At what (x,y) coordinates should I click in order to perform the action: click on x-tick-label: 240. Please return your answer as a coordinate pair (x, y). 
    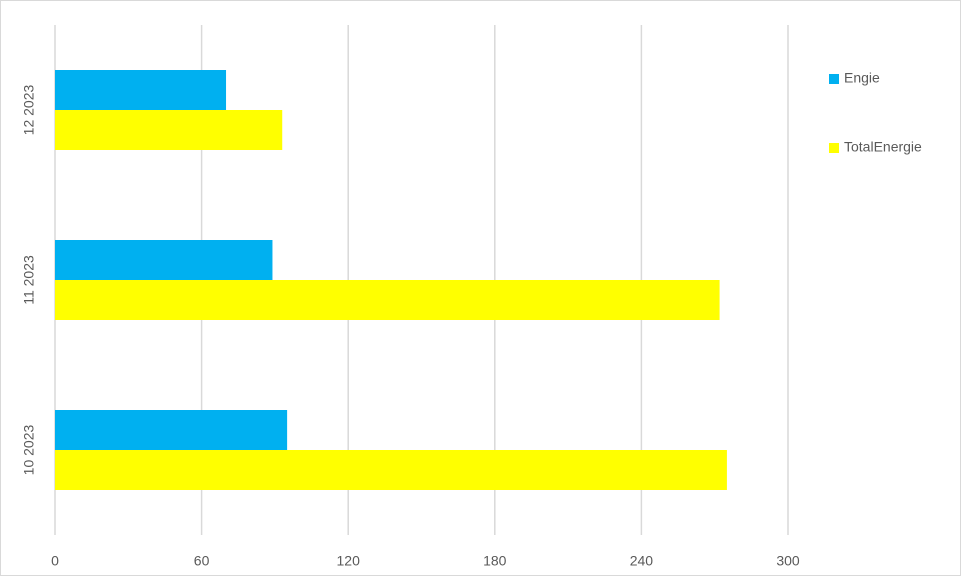
    Looking at the image, I should click on (642, 561).